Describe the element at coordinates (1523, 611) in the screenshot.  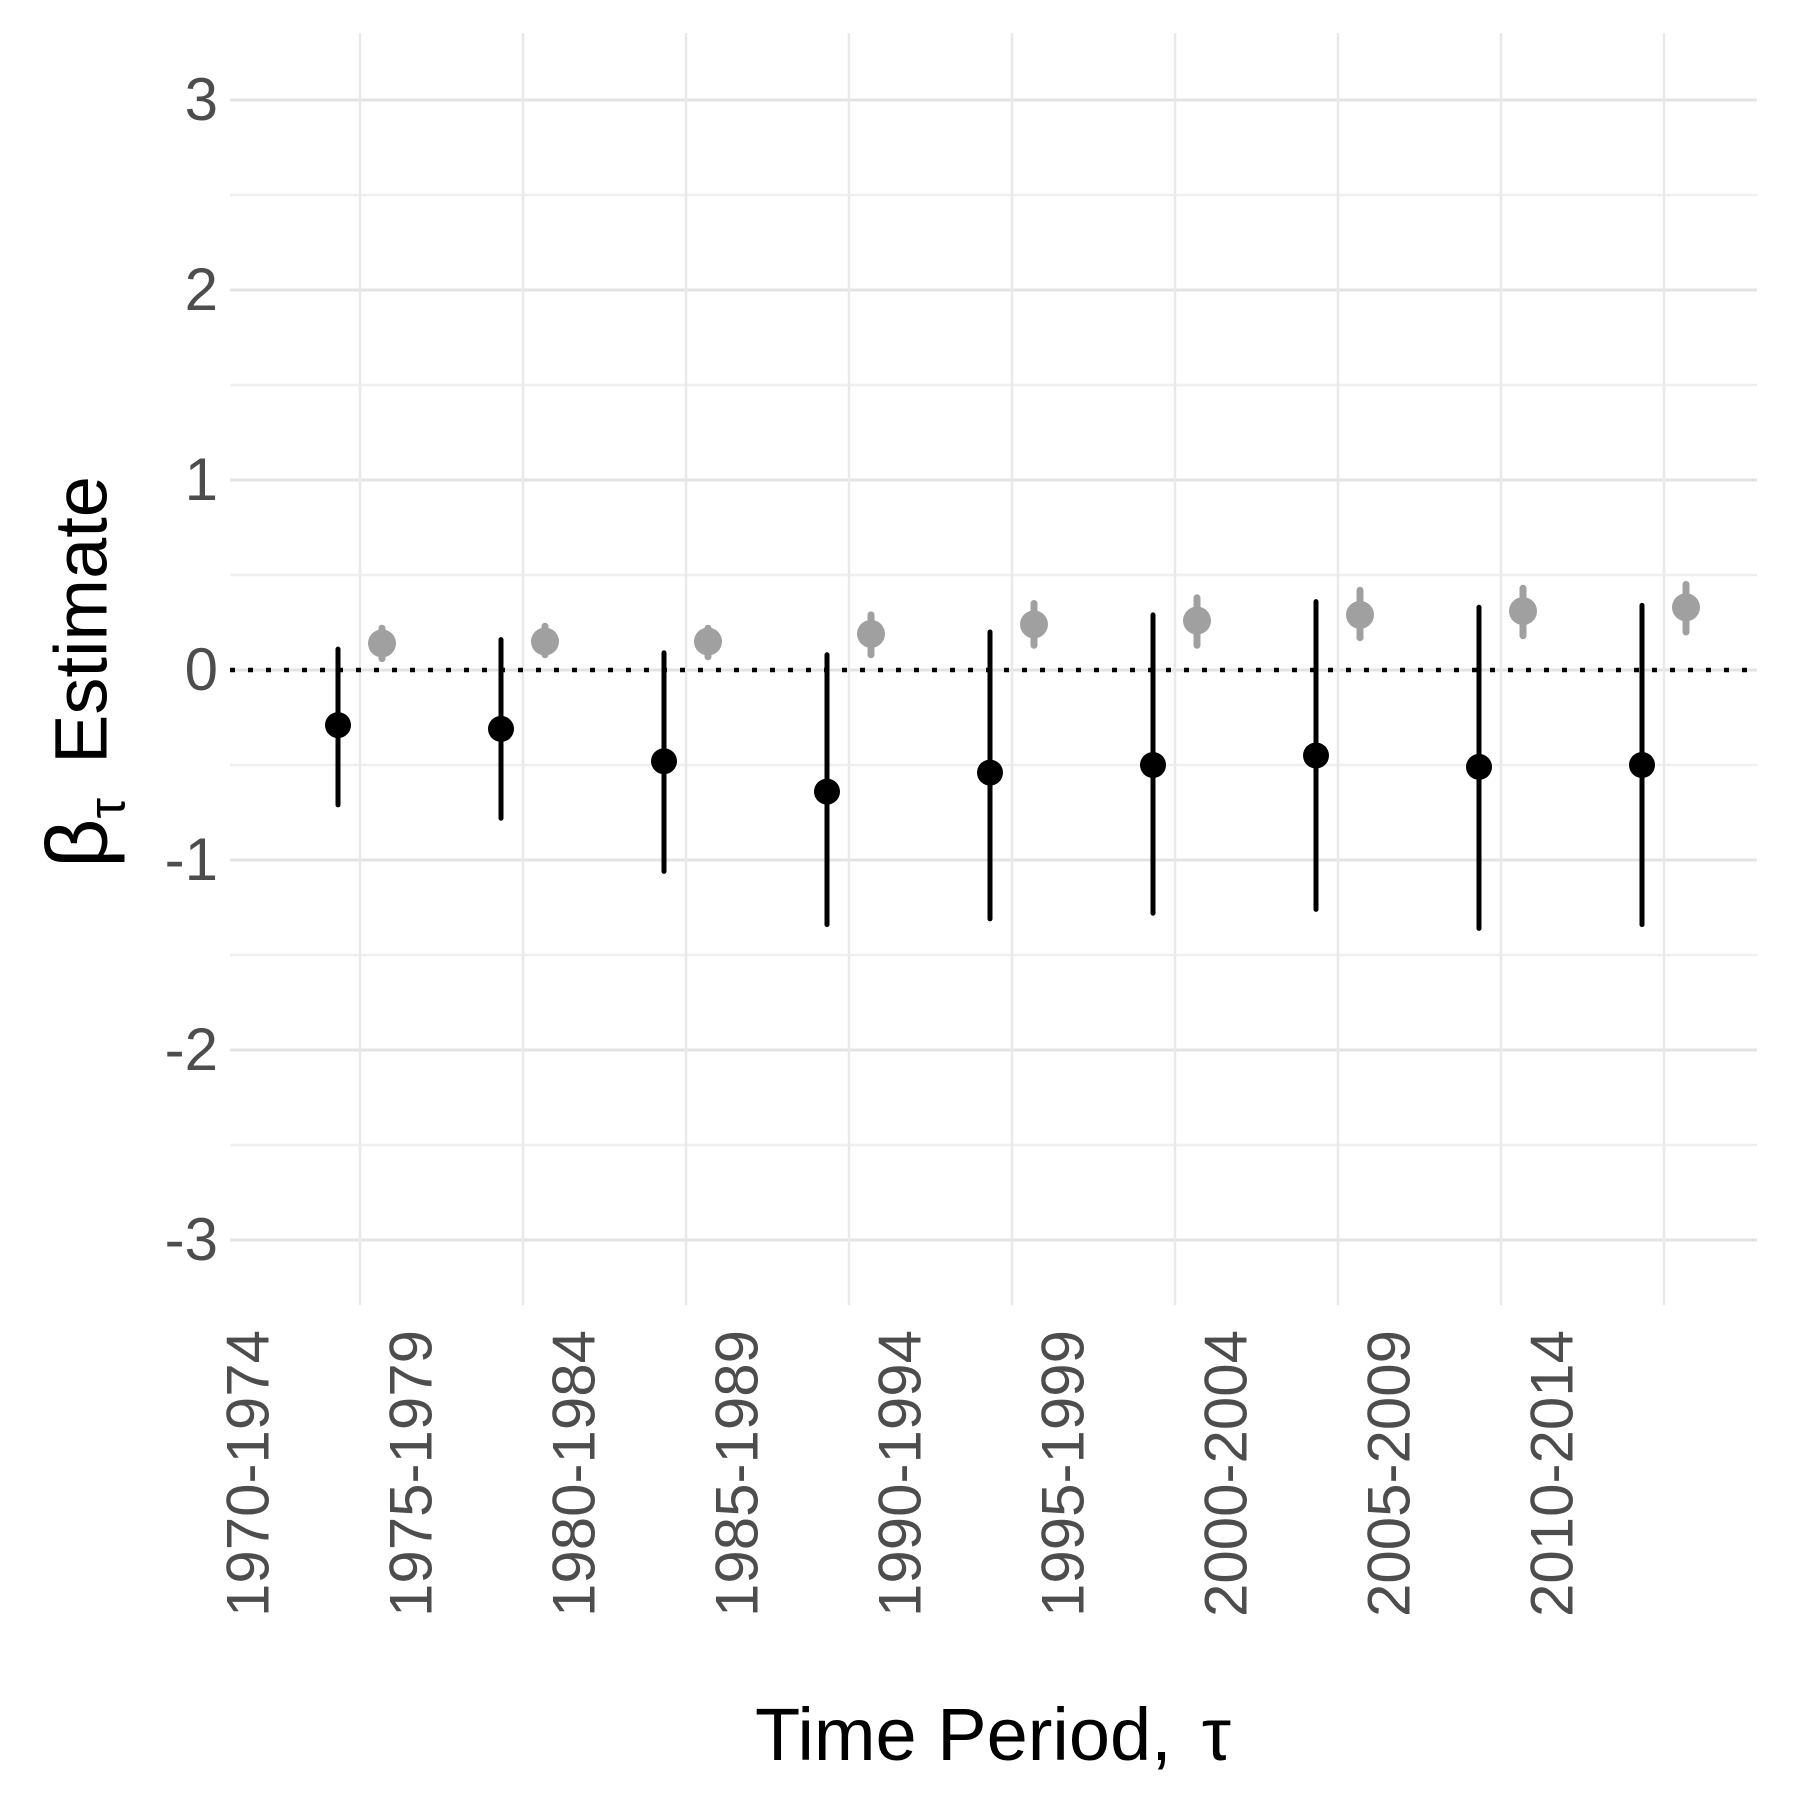
I see `secondary-estimate-point-2005-2009` at that location.